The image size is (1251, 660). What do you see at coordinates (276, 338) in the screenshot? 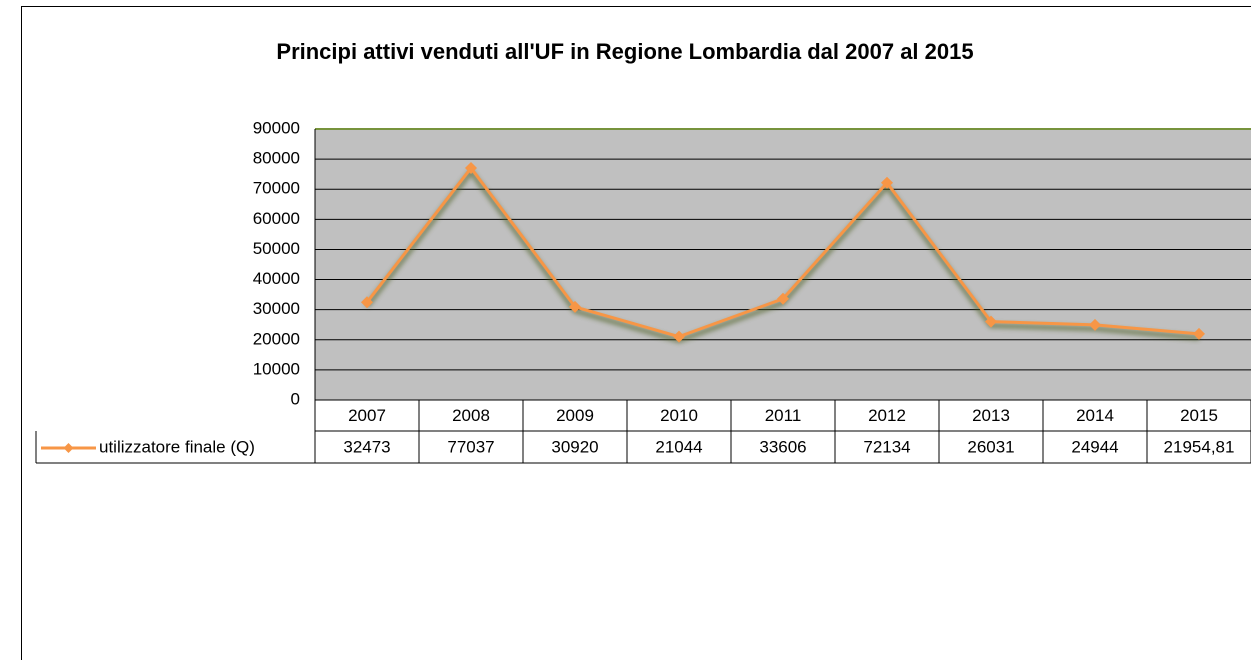
I see `y-tick-label: 20000` at bounding box center [276, 338].